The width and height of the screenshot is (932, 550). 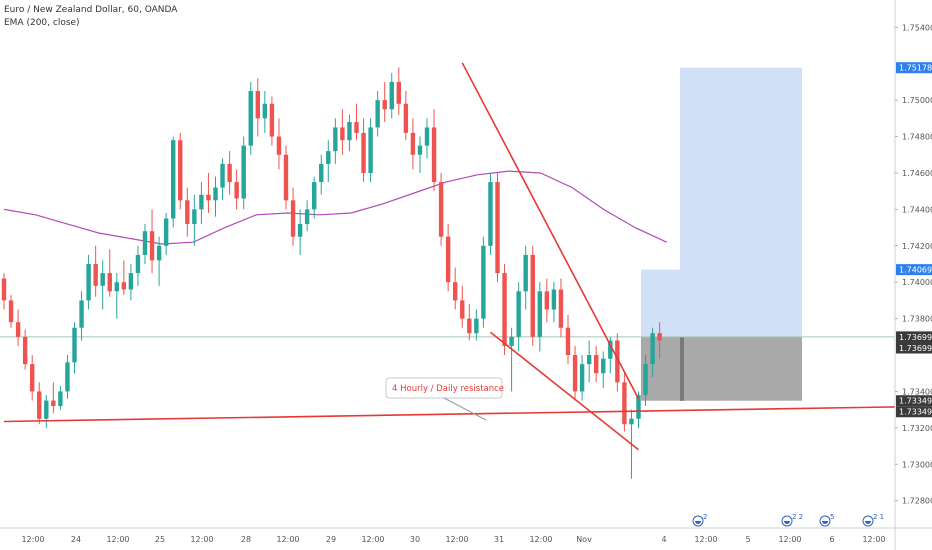 I want to click on annotation-callout: 4 Hourly / Daily resistance, so click(x=444, y=399).